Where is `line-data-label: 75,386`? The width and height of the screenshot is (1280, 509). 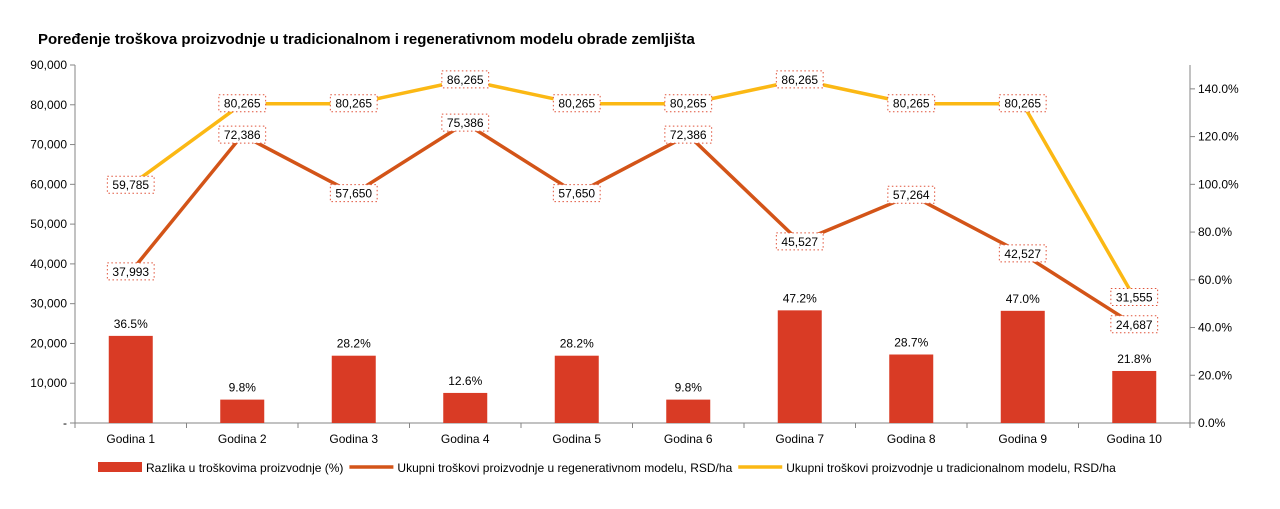 line-data-label: 75,386 is located at coordinates (465, 123).